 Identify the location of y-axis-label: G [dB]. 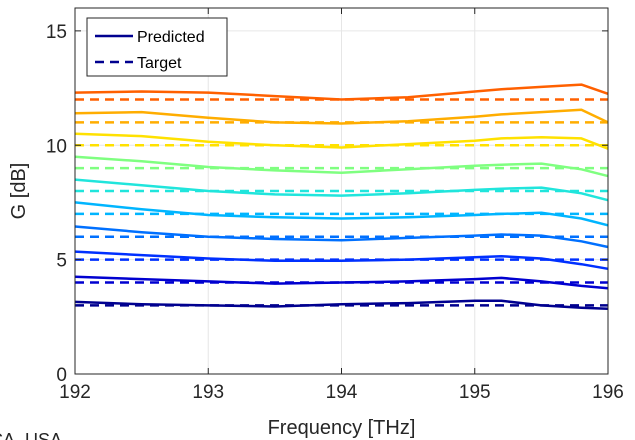
(19, 191).